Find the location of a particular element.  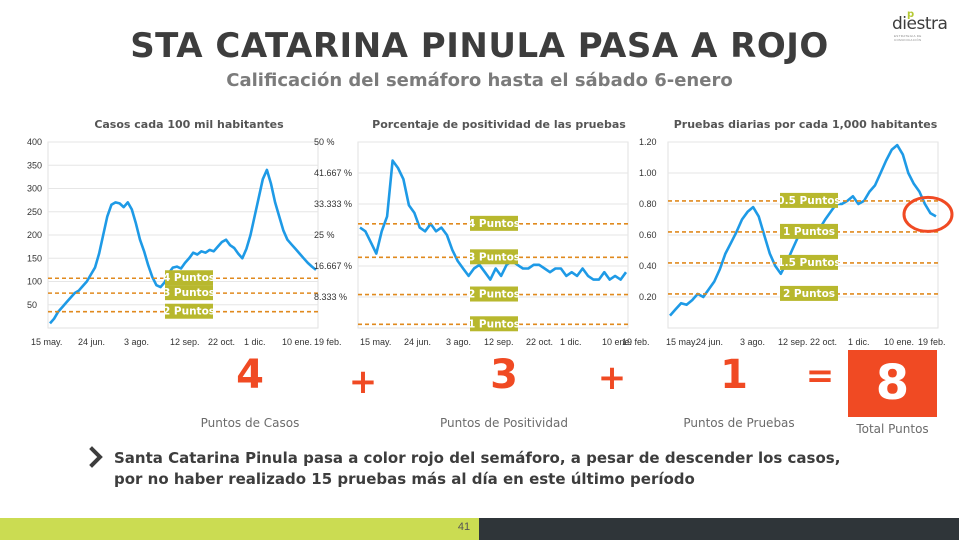

equals-sign: = is located at coordinates (820, 376).